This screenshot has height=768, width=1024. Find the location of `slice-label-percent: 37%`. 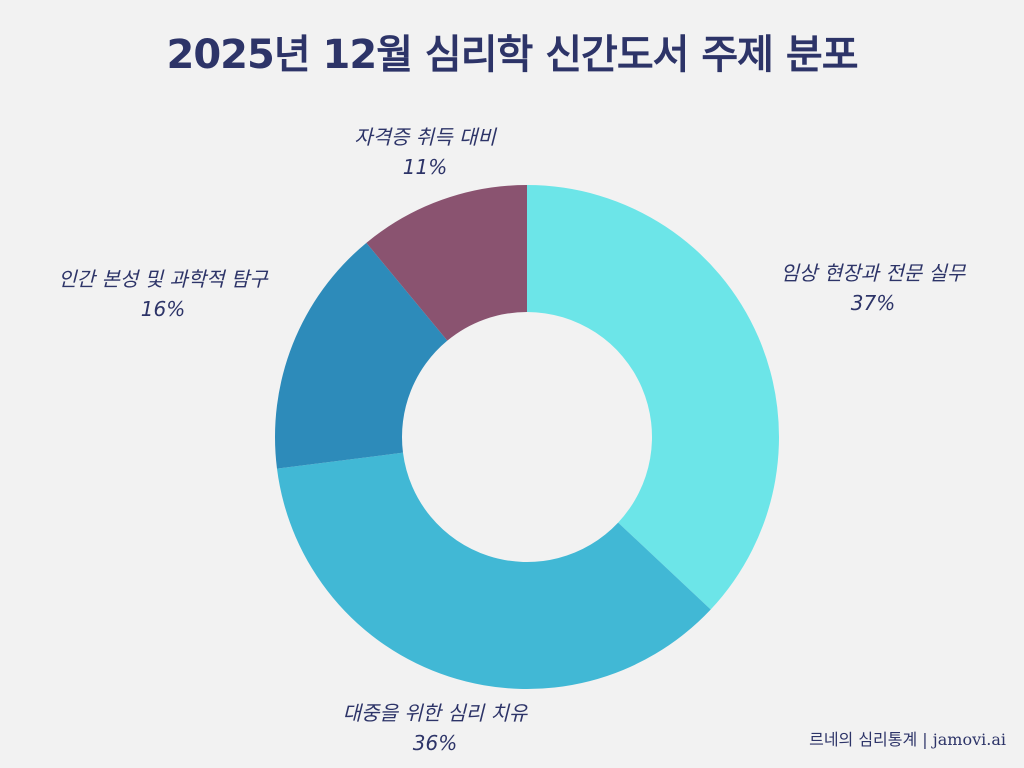

slice-label-percent: 37% is located at coordinates (873, 303).